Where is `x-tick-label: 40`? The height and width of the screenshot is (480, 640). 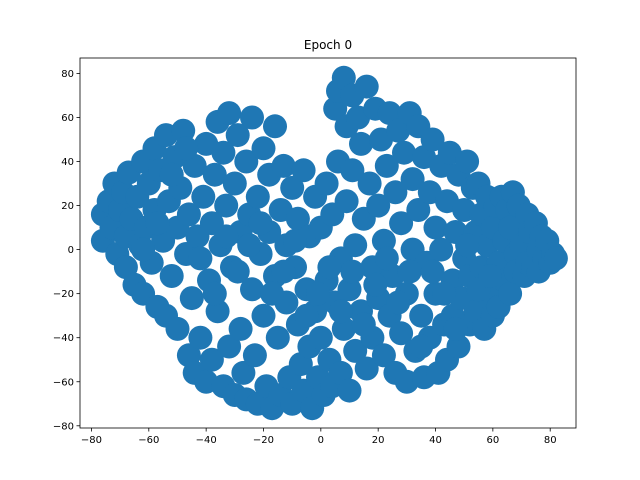
x-tick-label: 40 is located at coordinates (435, 440).